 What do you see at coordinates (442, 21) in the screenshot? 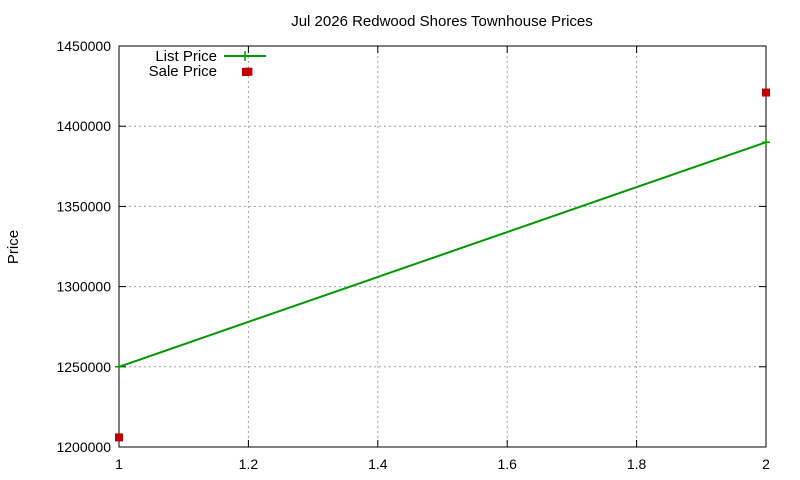
I see `chart-title: Jul 2026 Redwood Shores Townhouse Prices` at bounding box center [442, 21].